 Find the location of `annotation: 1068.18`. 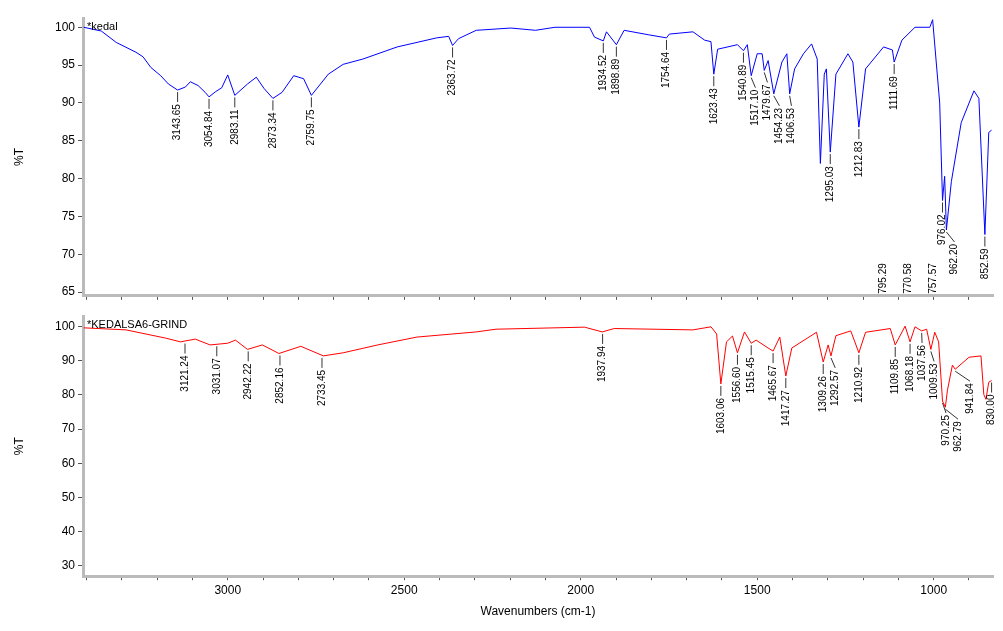

annotation: 1068.18 is located at coordinates (909, 374).